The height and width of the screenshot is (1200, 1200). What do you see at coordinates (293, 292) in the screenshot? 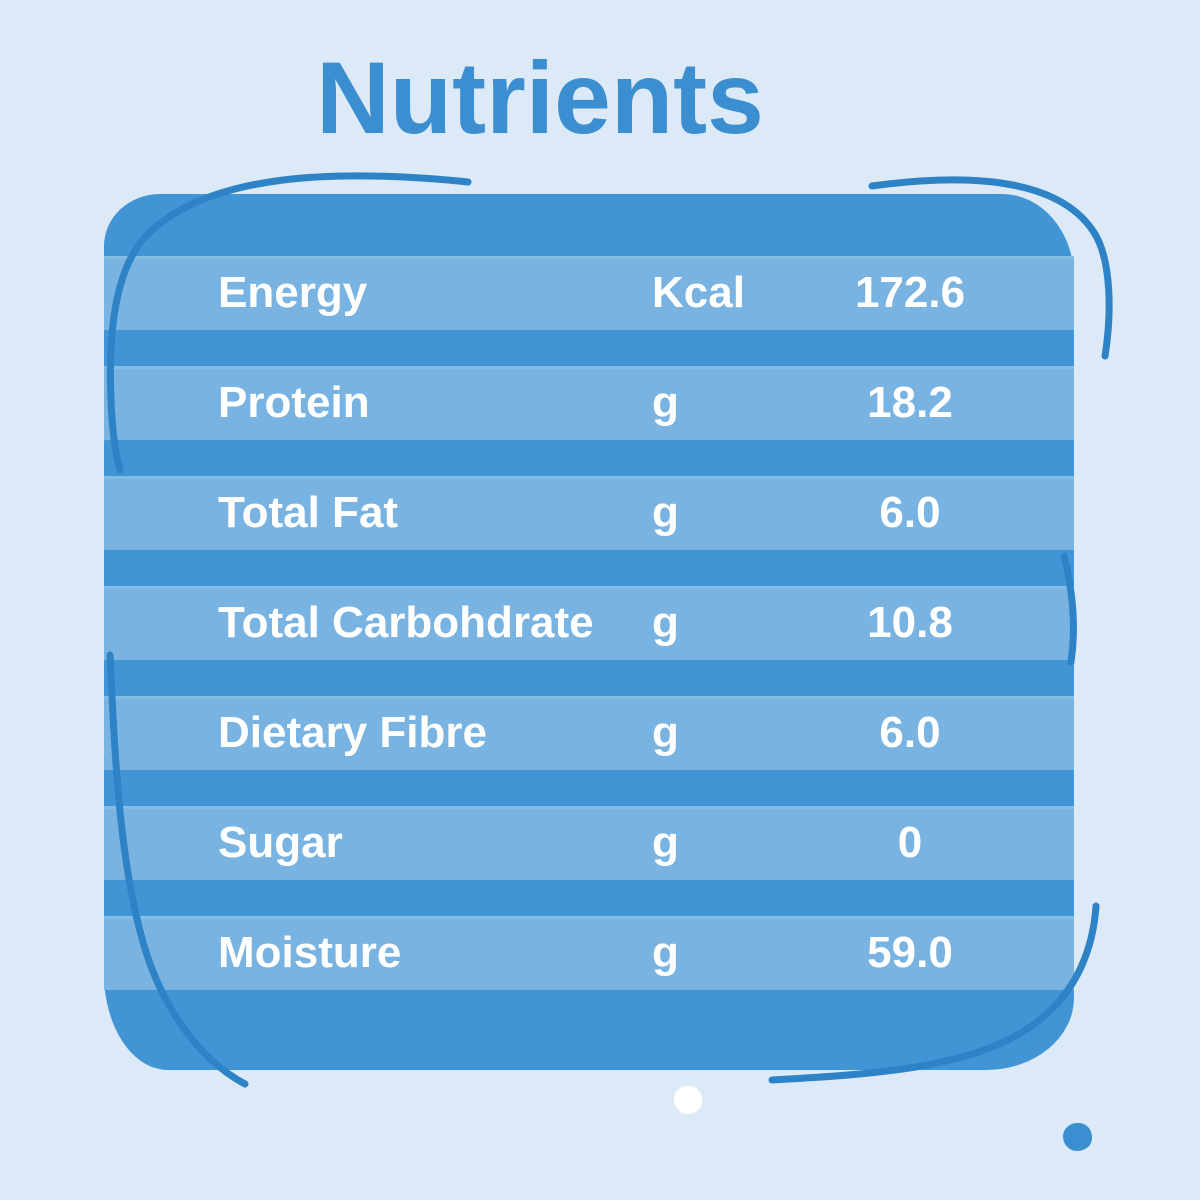
I see `row-label: Energy` at bounding box center [293, 292].